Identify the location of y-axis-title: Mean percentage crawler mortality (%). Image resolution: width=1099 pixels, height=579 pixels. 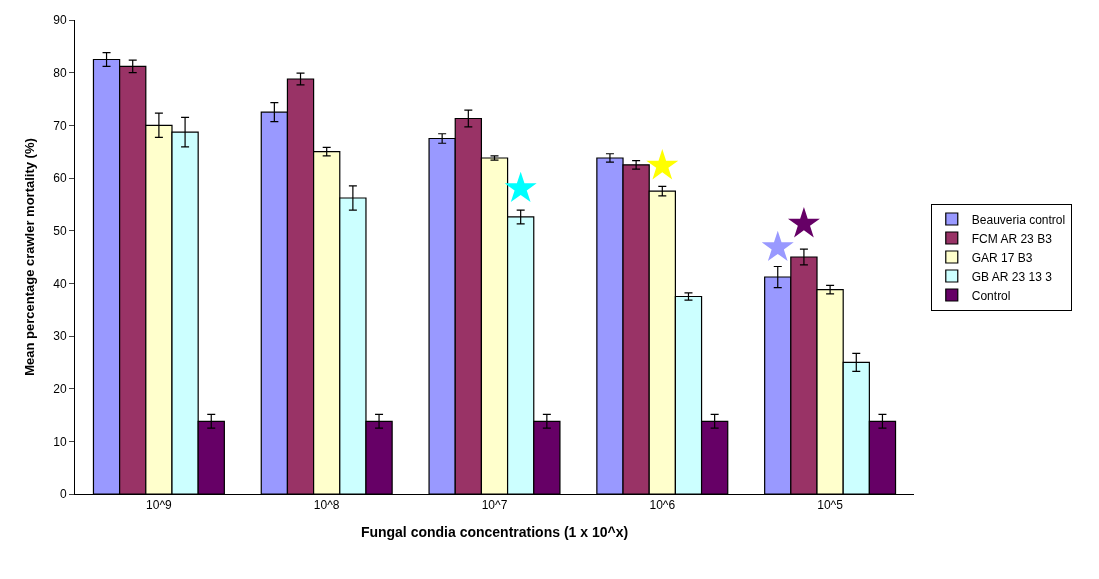
(30, 257).